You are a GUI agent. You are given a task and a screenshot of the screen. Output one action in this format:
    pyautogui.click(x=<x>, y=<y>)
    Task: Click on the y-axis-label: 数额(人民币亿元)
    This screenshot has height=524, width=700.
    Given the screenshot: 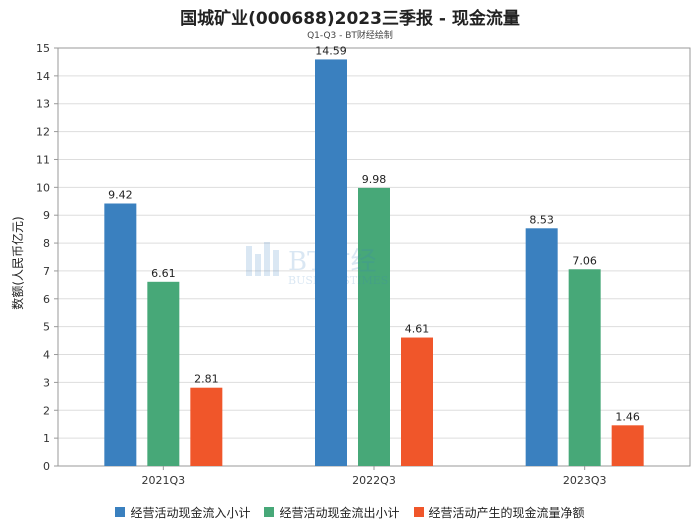 What is the action you would take?
    pyautogui.click(x=17, y=262)
    